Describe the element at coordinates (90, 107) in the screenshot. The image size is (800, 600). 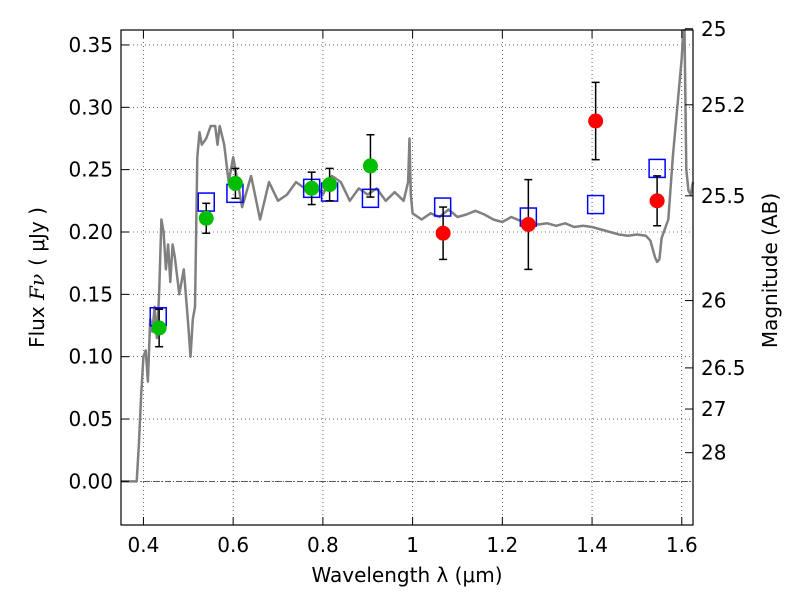
I see `y-tick-label: 0.30` at that location.